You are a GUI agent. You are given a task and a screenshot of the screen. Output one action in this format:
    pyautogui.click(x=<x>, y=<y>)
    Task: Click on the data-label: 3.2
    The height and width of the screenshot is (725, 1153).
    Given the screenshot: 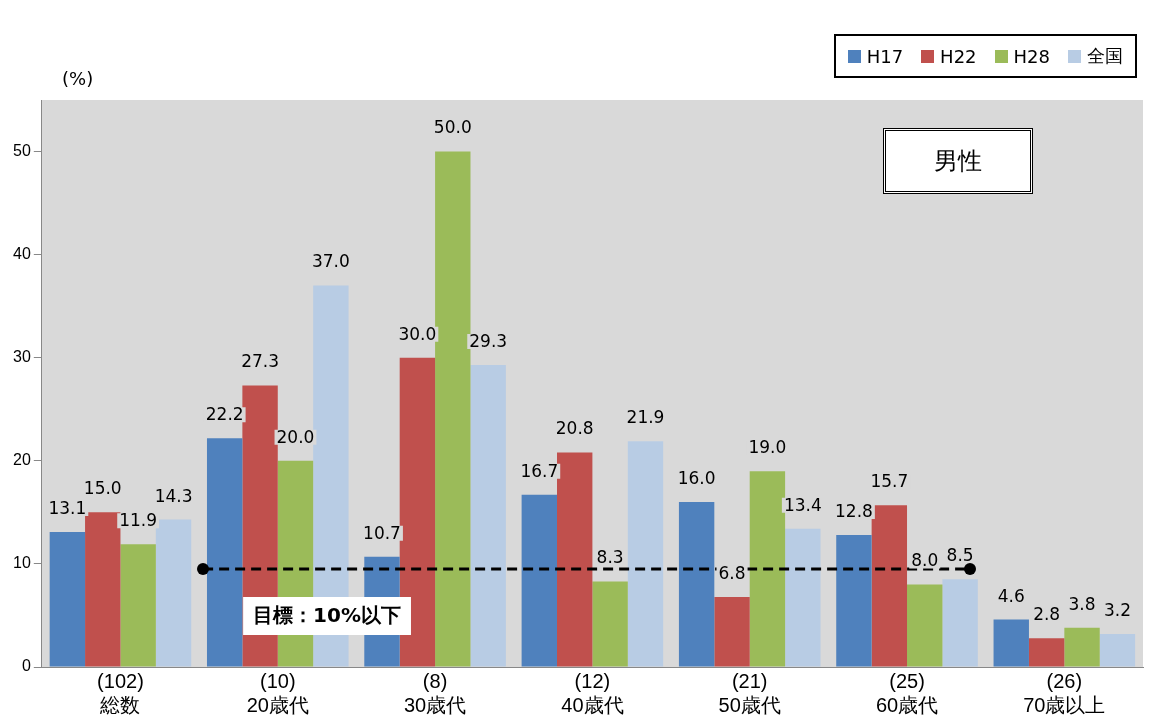 What is the action you would take?
    pyautogui.click(x=1117, y=609)
    